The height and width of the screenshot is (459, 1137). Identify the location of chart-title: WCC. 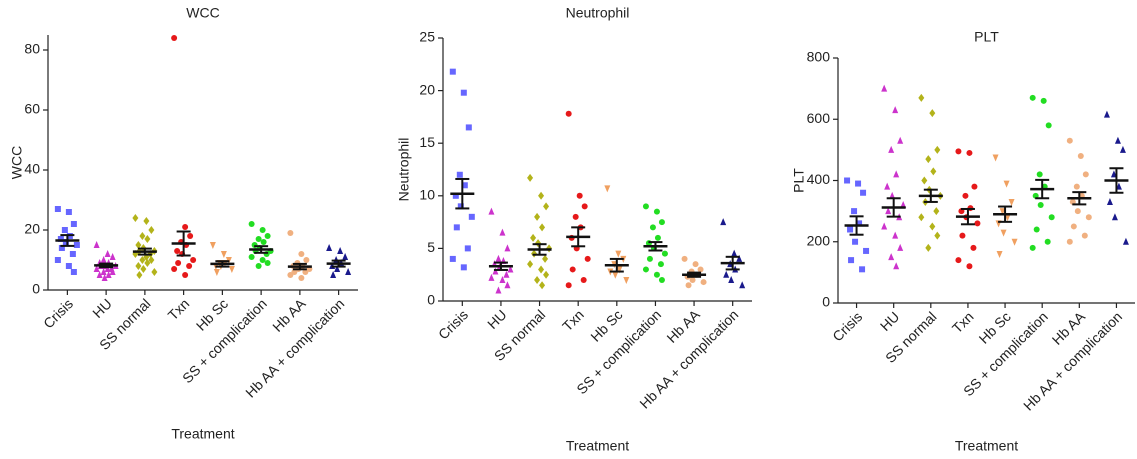
(202, 13).